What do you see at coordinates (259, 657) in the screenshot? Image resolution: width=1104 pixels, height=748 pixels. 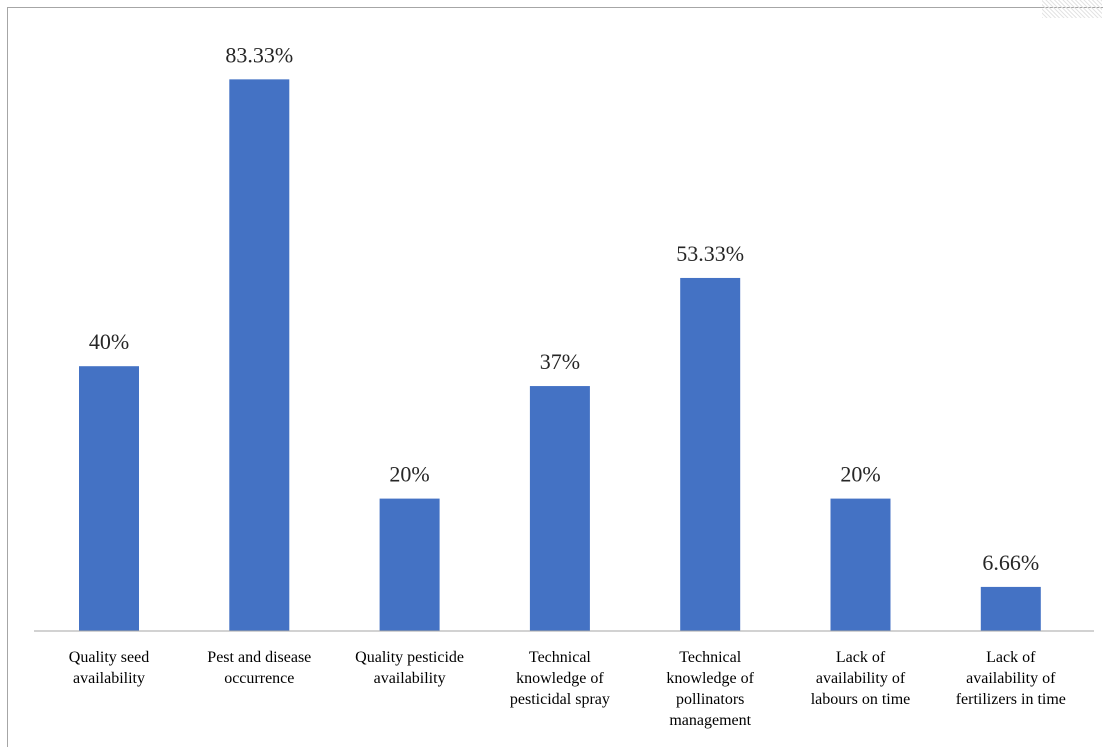 I see `category-label-line: Pest and disease` at bounding box center [259, 657].